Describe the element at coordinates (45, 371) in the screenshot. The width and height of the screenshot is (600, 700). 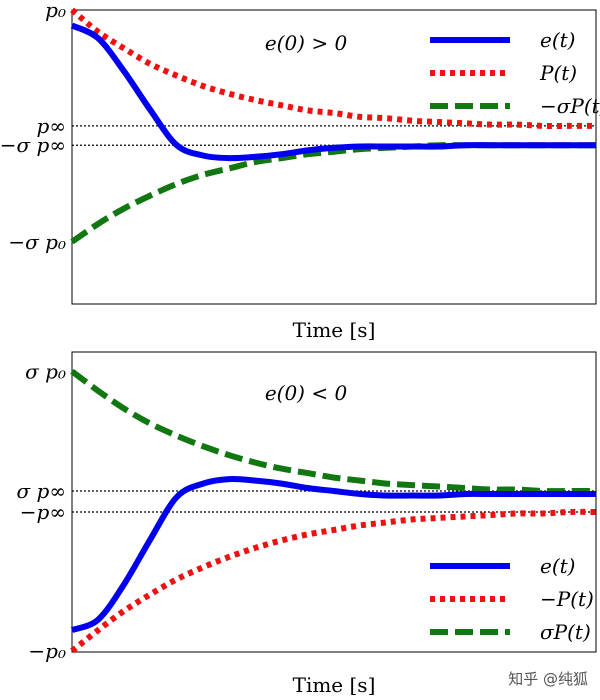
I see `bottom-ytick-label-0: σ p₀` at that location.